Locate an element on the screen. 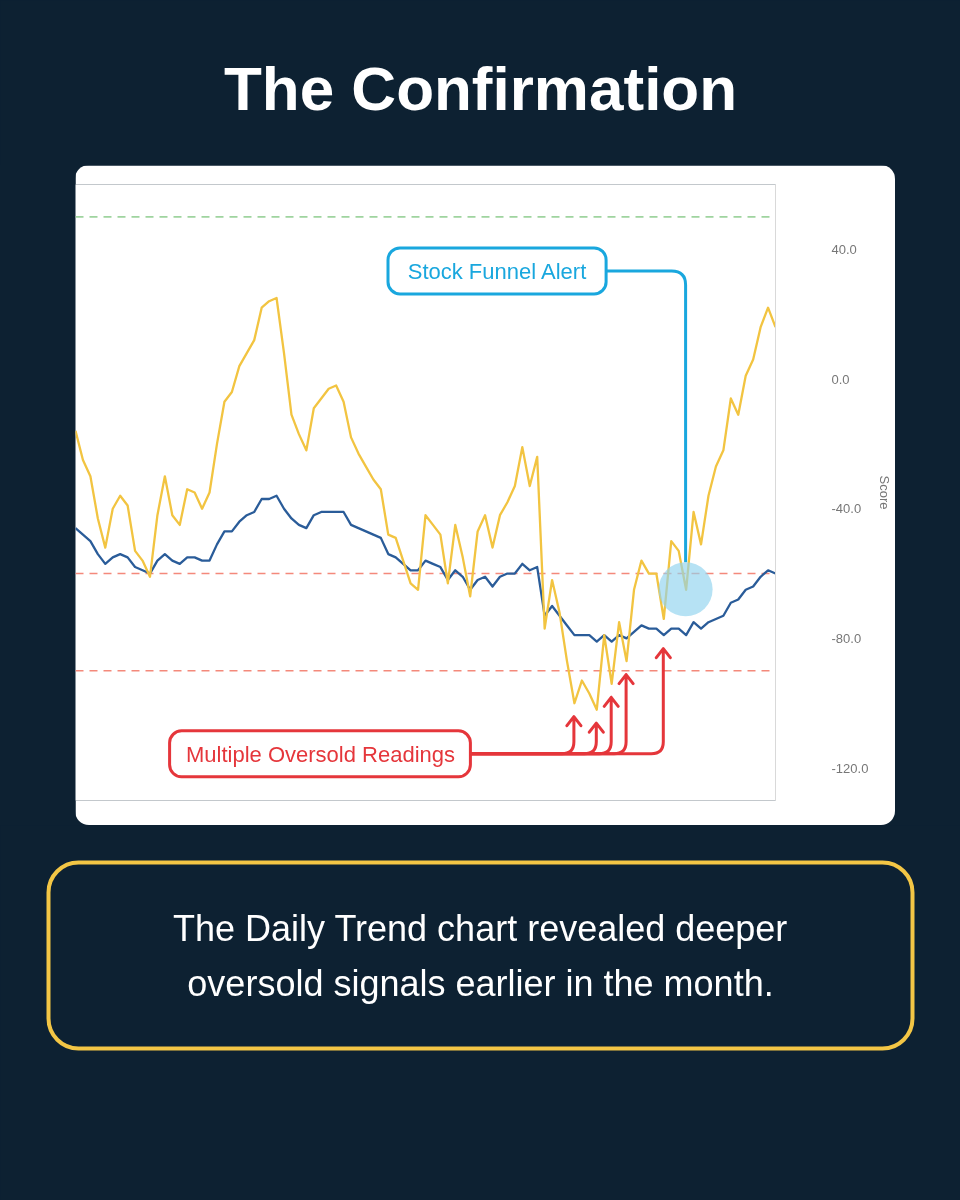  y-tick-label: -40.0 is located at coordinates (846, 509).